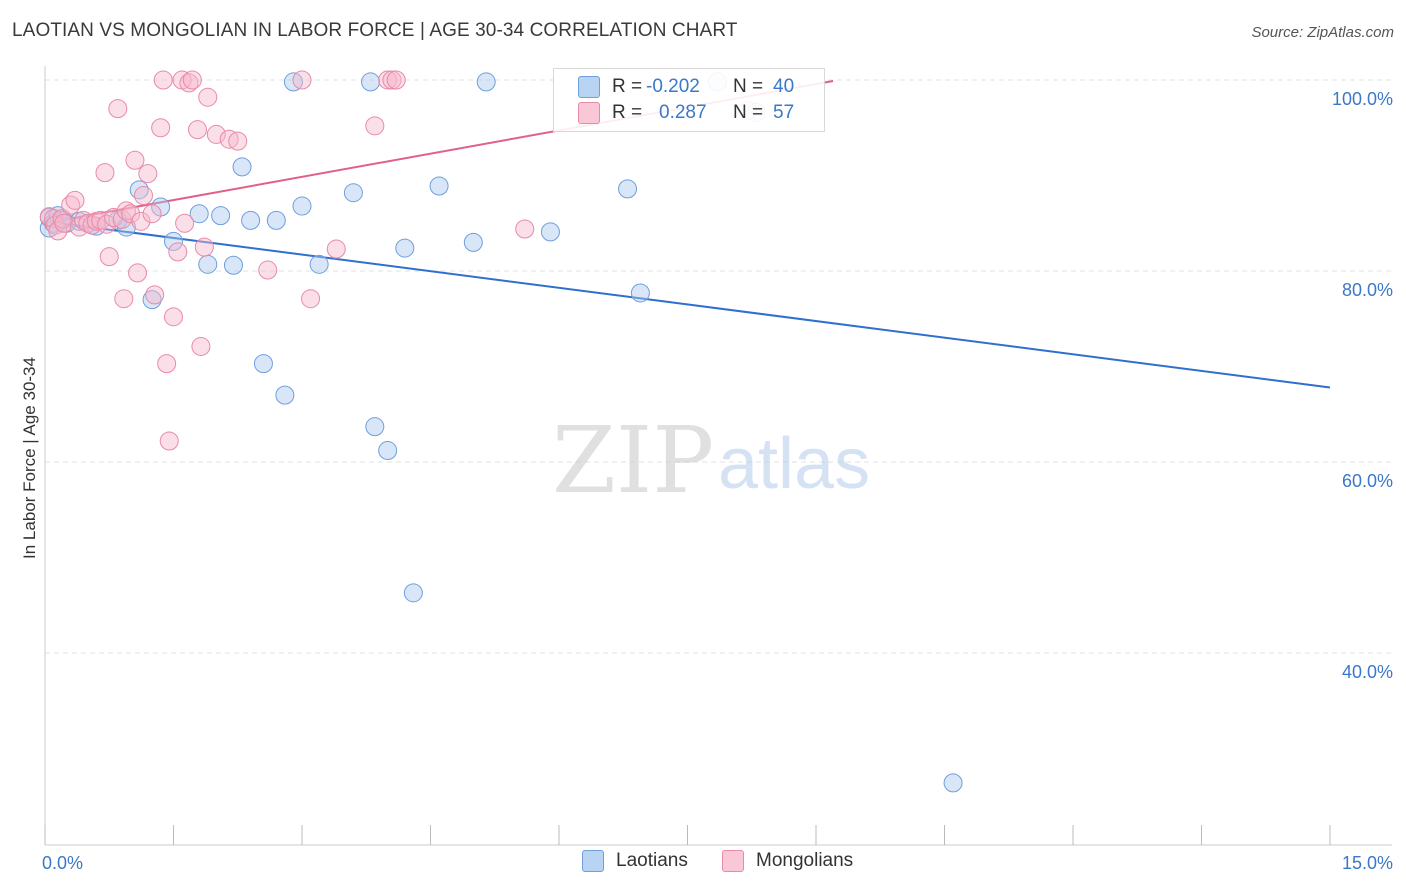 Image resolution: width=1406 pixels, height=892 pixels. Describe the element at coordinates (1322, 32) in the screenshot. I see `source-label: Source: ZipAtlas.com` at that location.